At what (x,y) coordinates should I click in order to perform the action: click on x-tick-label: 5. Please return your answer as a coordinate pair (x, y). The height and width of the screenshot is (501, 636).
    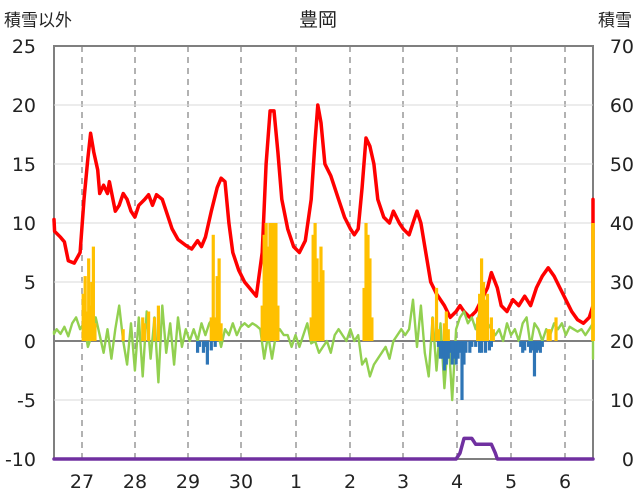
    Looking at the image, I should click on (511, 482).